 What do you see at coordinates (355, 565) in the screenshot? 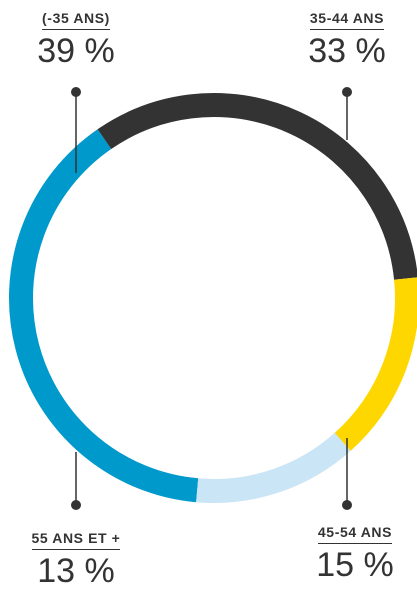
I see `value-label-45-54: 15 %` at bounding box center [355, 565].